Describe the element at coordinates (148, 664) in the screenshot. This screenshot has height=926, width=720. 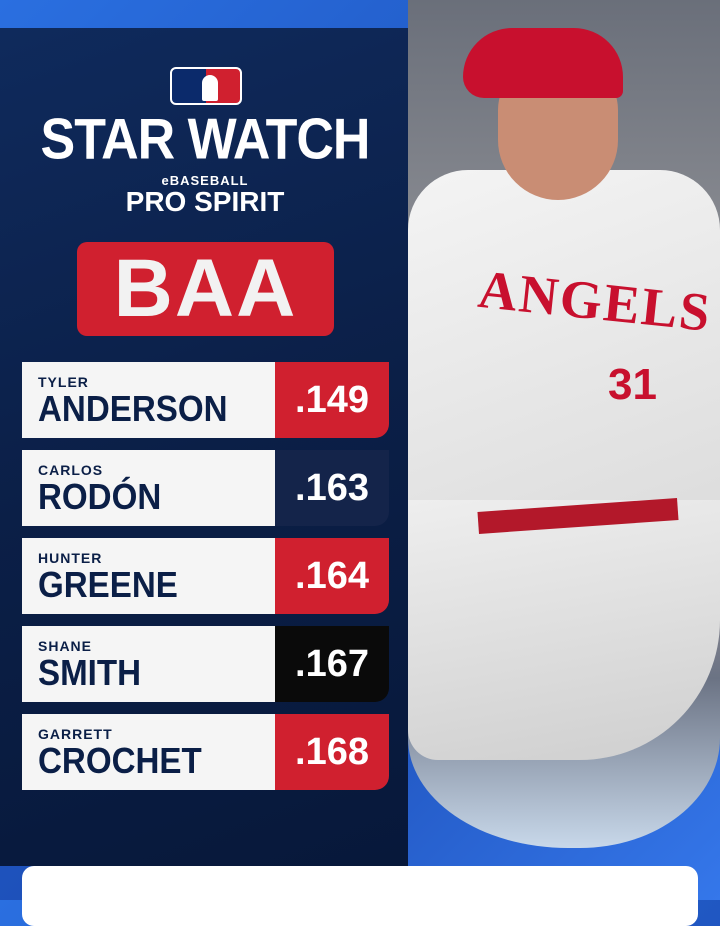
I see `player-name: SHANE SMITH` at that location.